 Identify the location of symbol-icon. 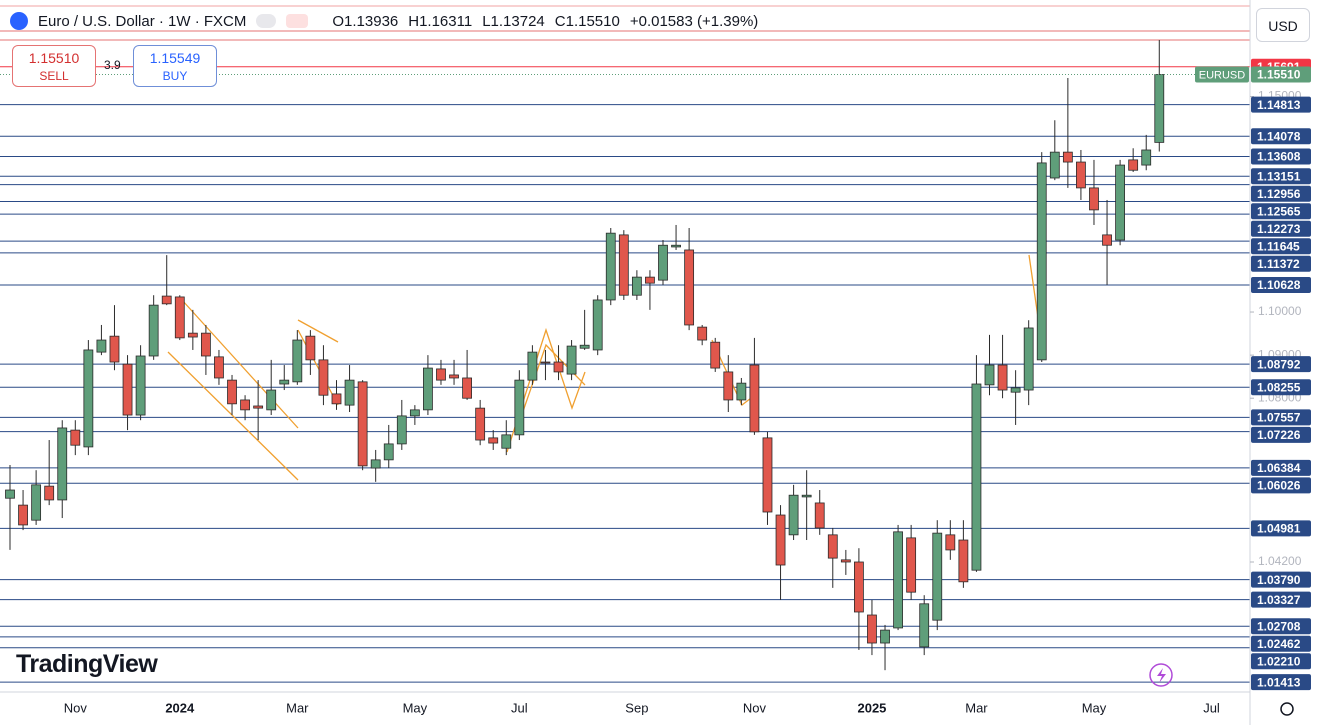
(19, 21).